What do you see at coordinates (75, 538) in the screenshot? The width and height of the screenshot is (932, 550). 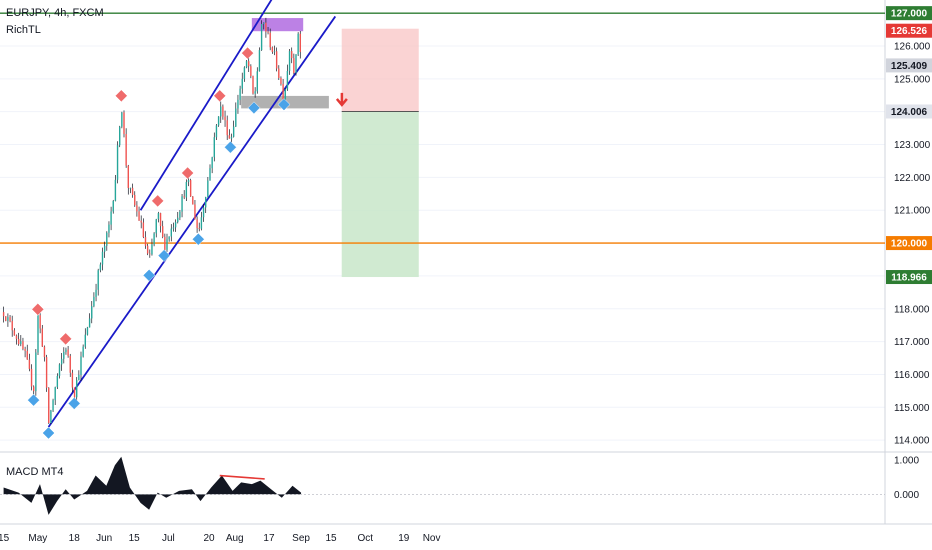 I see `time-tick-label: 18` at bounding box center [75, 538].